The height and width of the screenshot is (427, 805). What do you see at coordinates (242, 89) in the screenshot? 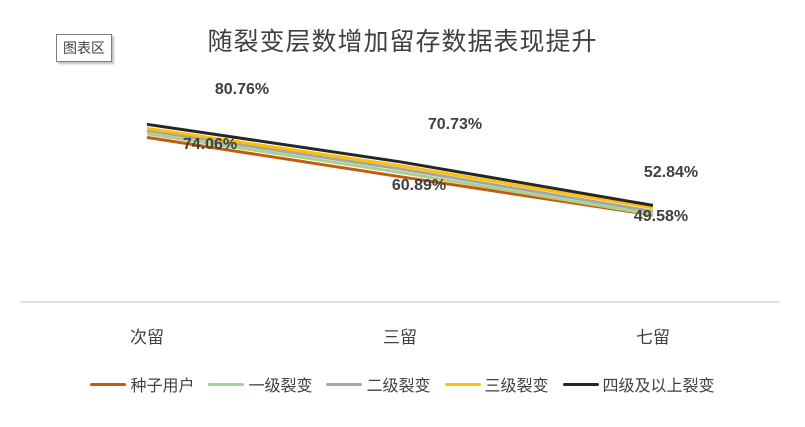
I see `data-label: 80.76%` at bounding box center [242, 89].